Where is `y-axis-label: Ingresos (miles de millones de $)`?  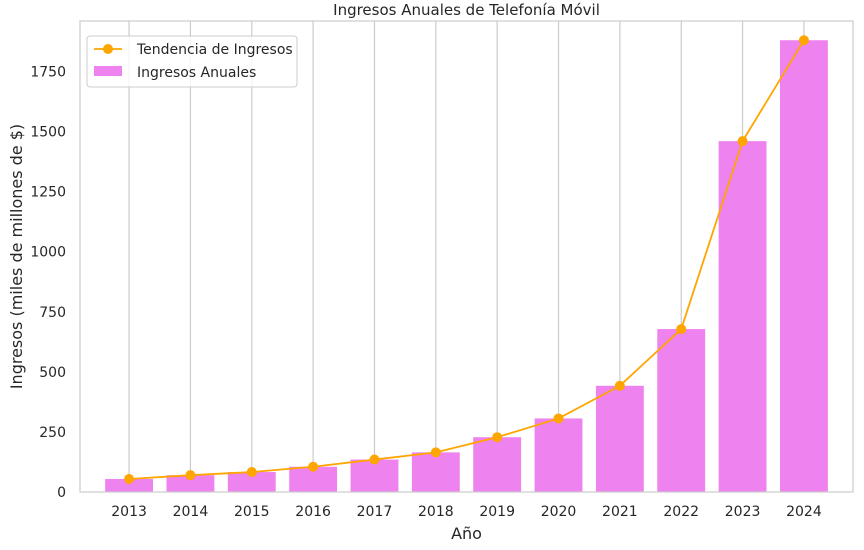 y-axis-label: Ingresos (miles de millones de $) is located at coordinates (16, 256).